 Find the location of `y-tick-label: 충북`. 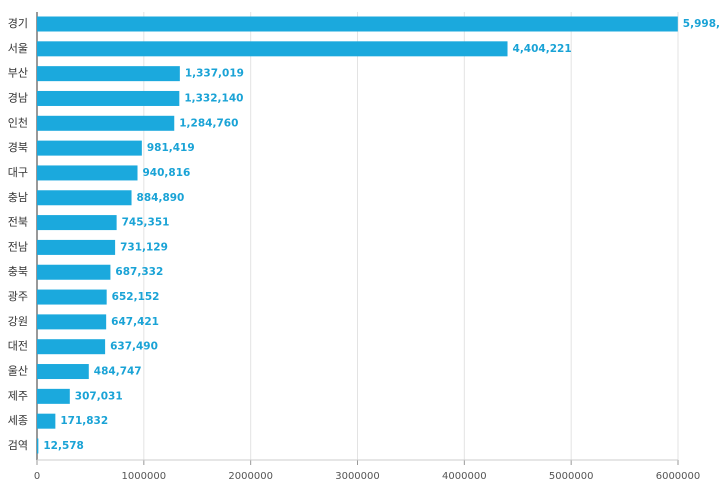

y-tick-label: 충북 is located at coordinates (18, 271).